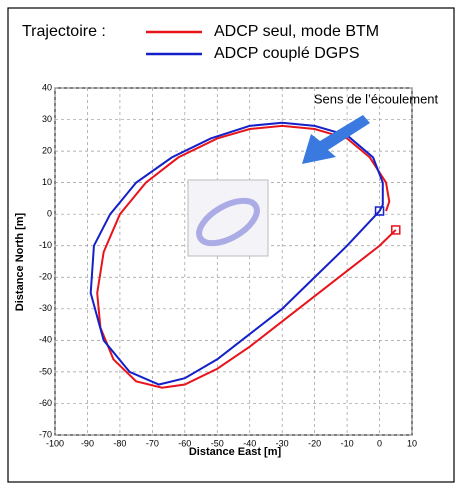 The height and width of the screenshot is (489, 459). I want to click on y-tick-label: -60, so click(45, 403).